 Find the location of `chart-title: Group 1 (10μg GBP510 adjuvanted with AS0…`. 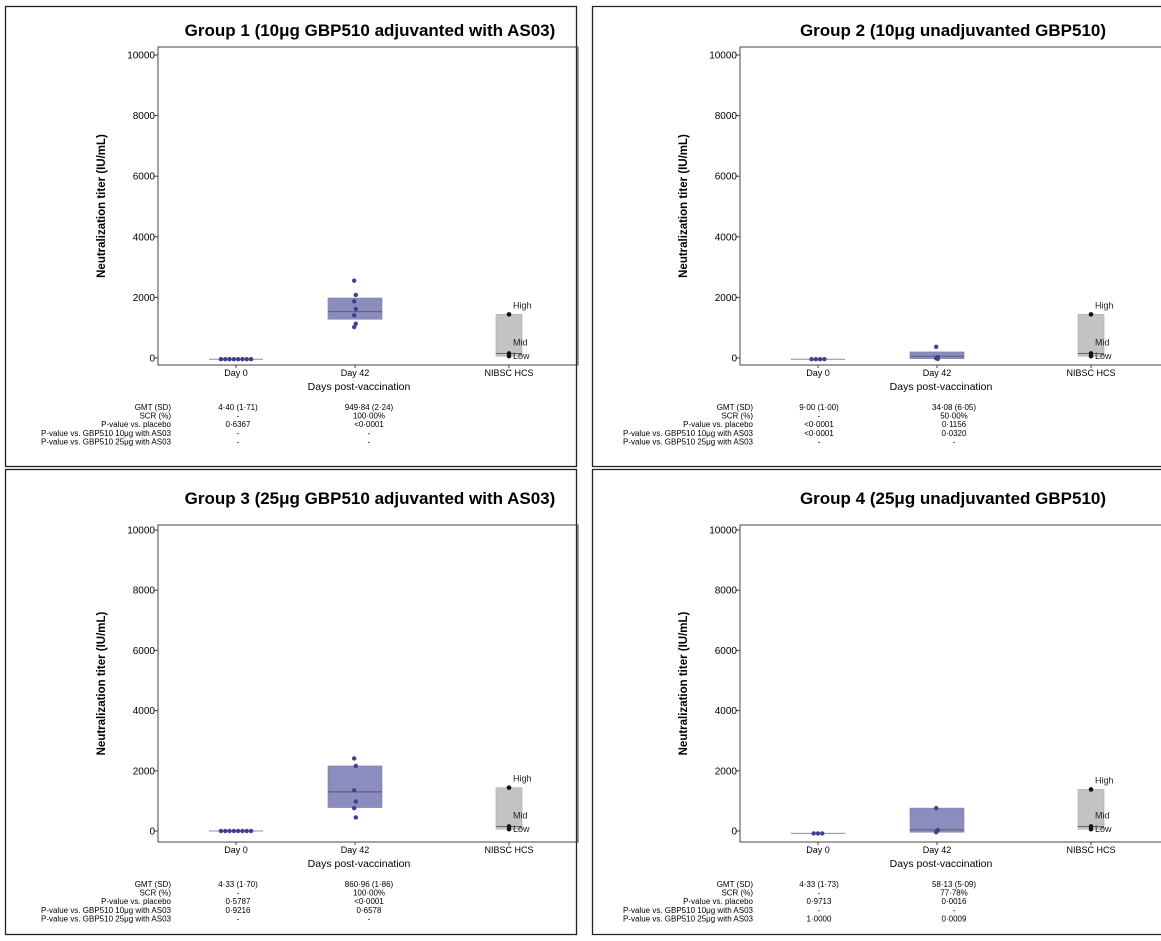

chart-title: Group 1 (10μg GBP510 adjuvanted with AS0… is located at coordinates (370, 30).